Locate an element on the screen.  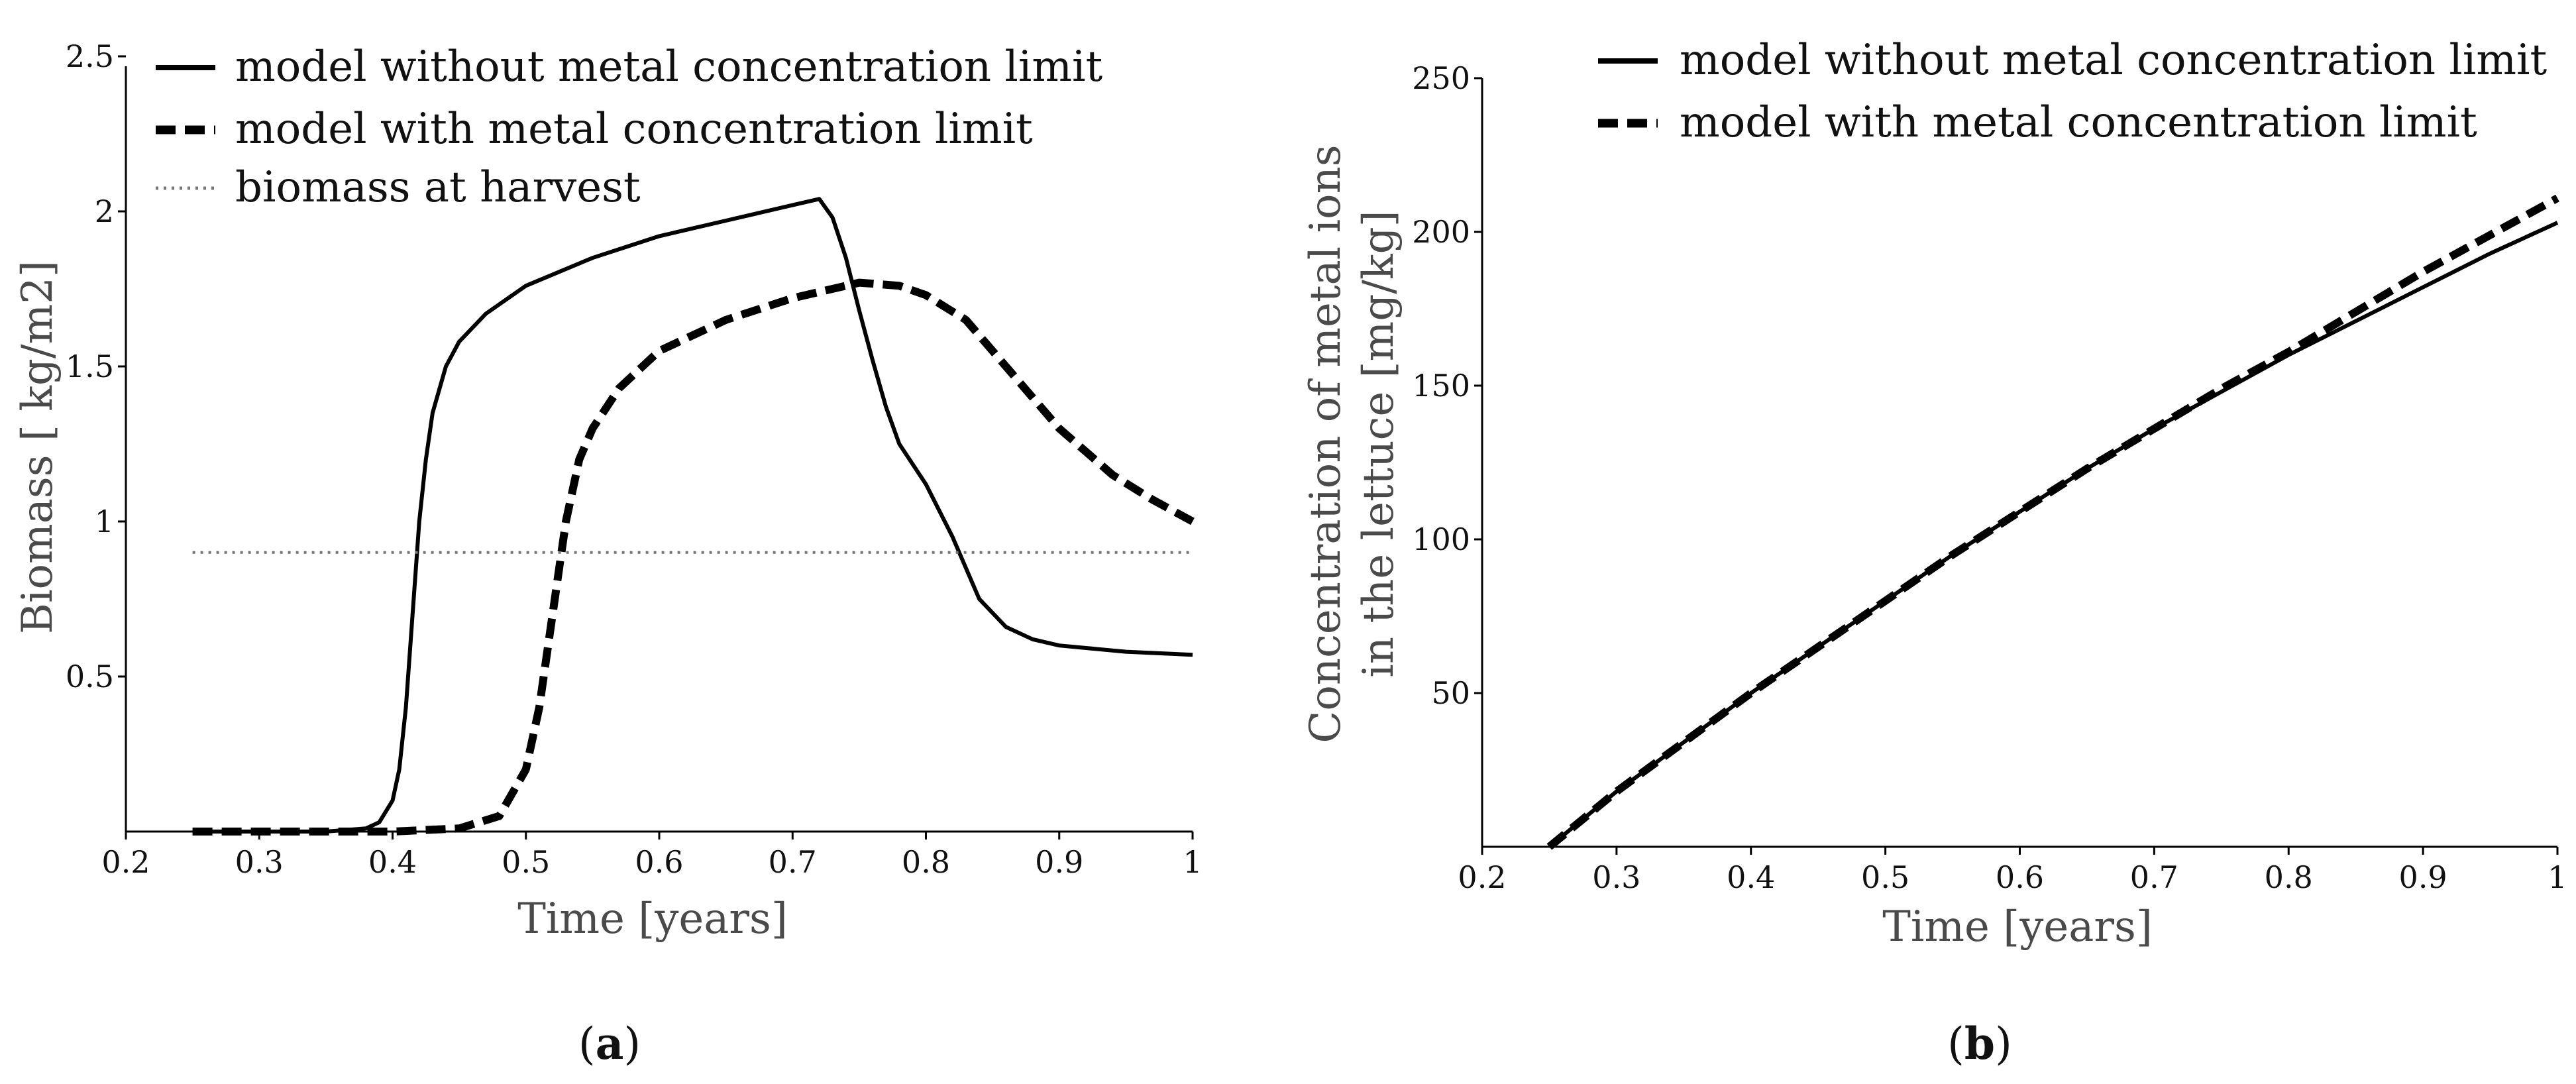
legend-b-label-1: model without metal concentration limit is located at coordinates (2114, 60).